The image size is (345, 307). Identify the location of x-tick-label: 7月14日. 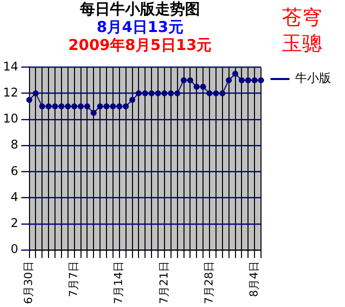
(119, 282).